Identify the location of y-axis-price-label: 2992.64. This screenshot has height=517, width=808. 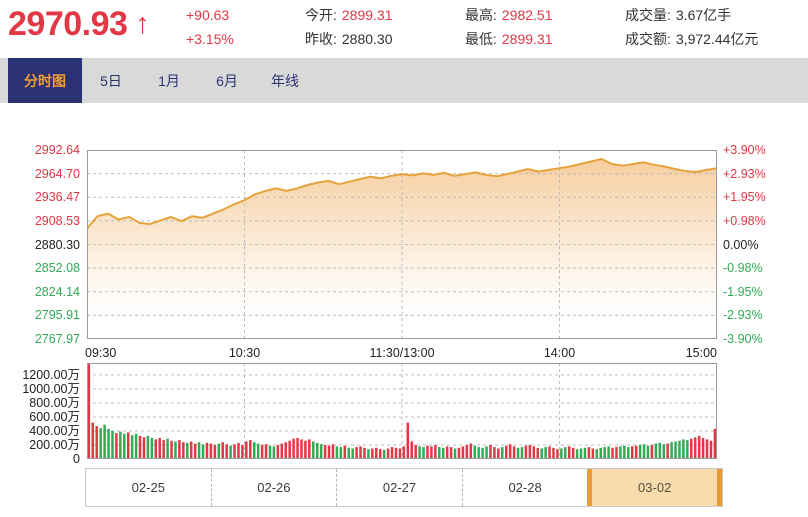
(57, 150).